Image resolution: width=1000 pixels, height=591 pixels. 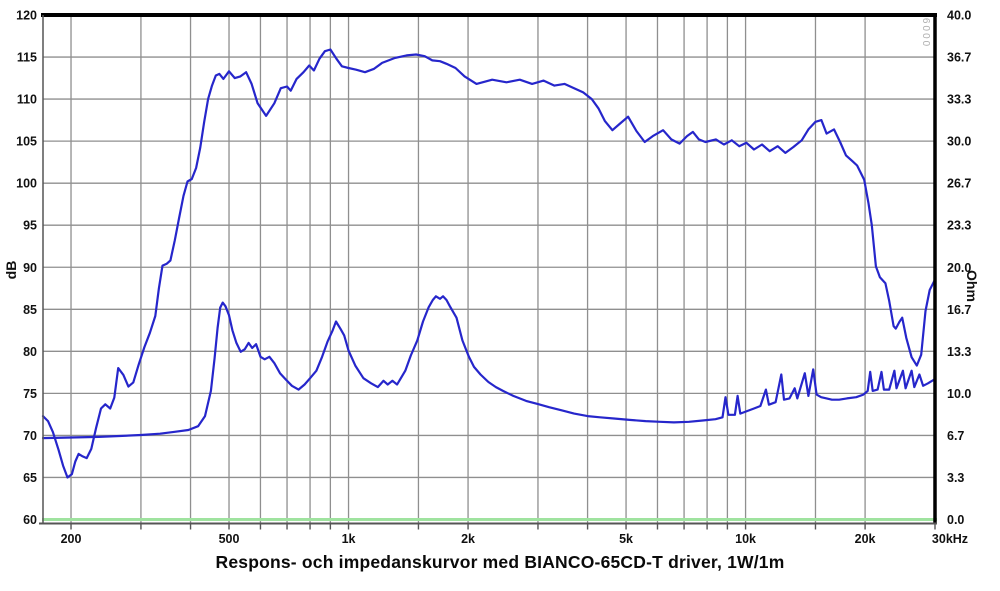 I want to click on watermark-text: 0009, so click(x=927, y=31).